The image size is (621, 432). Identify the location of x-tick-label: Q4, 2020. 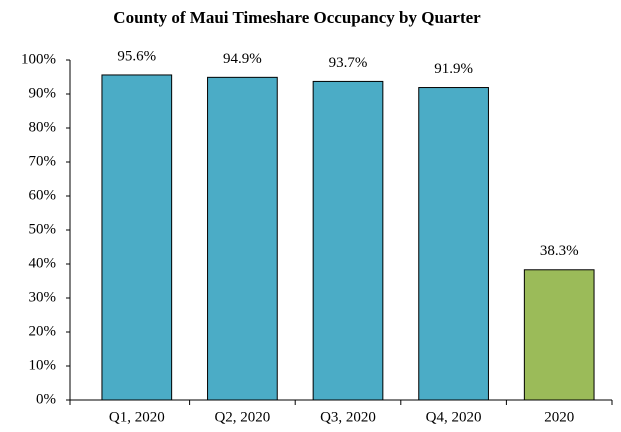
(454, 417).